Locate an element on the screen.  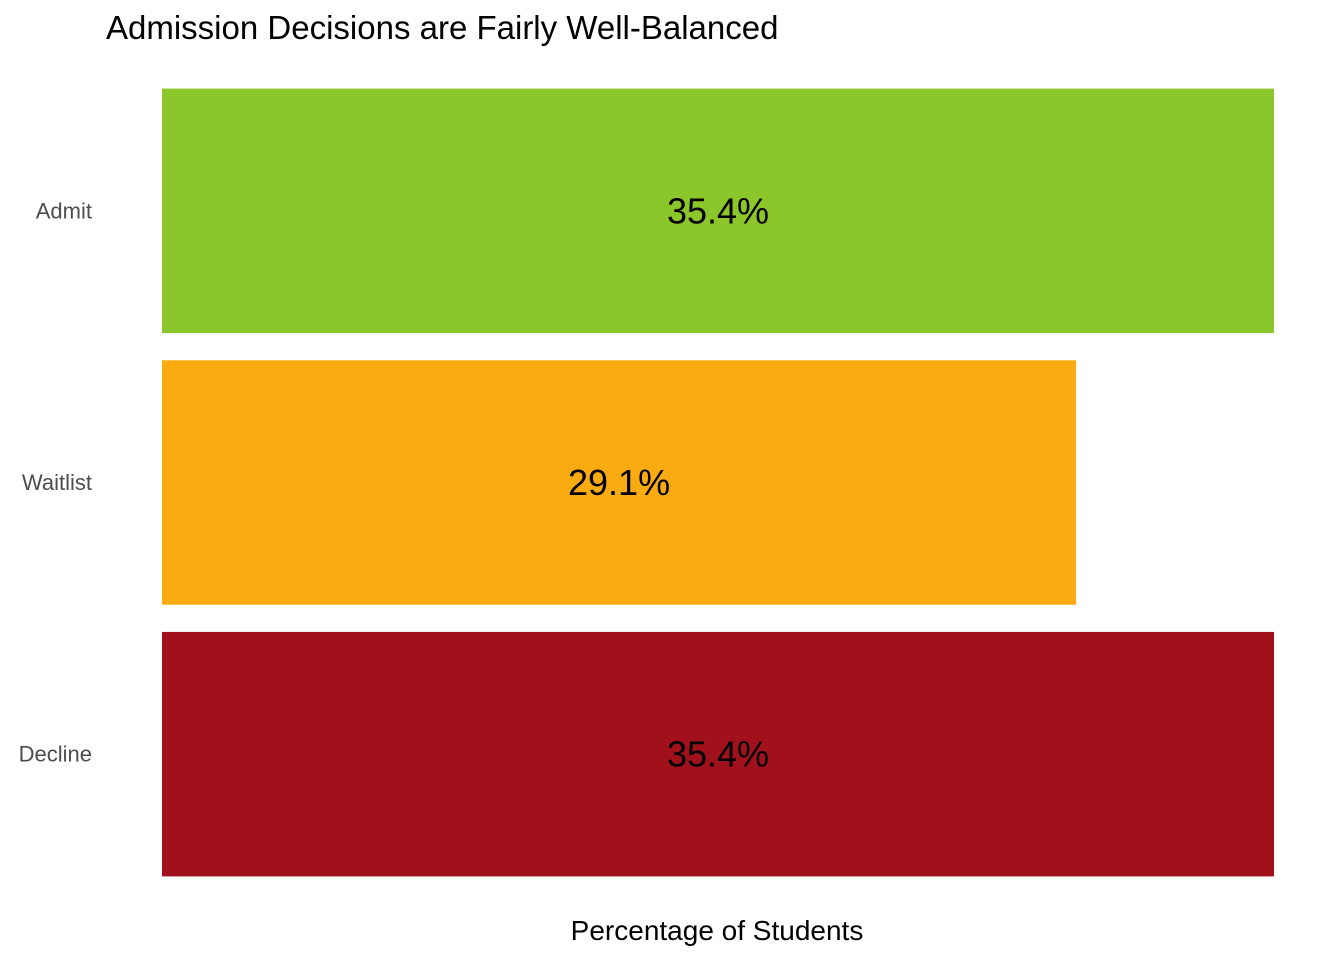
x-axis-title: Percentage of Students is located at coordinates (717, 930).